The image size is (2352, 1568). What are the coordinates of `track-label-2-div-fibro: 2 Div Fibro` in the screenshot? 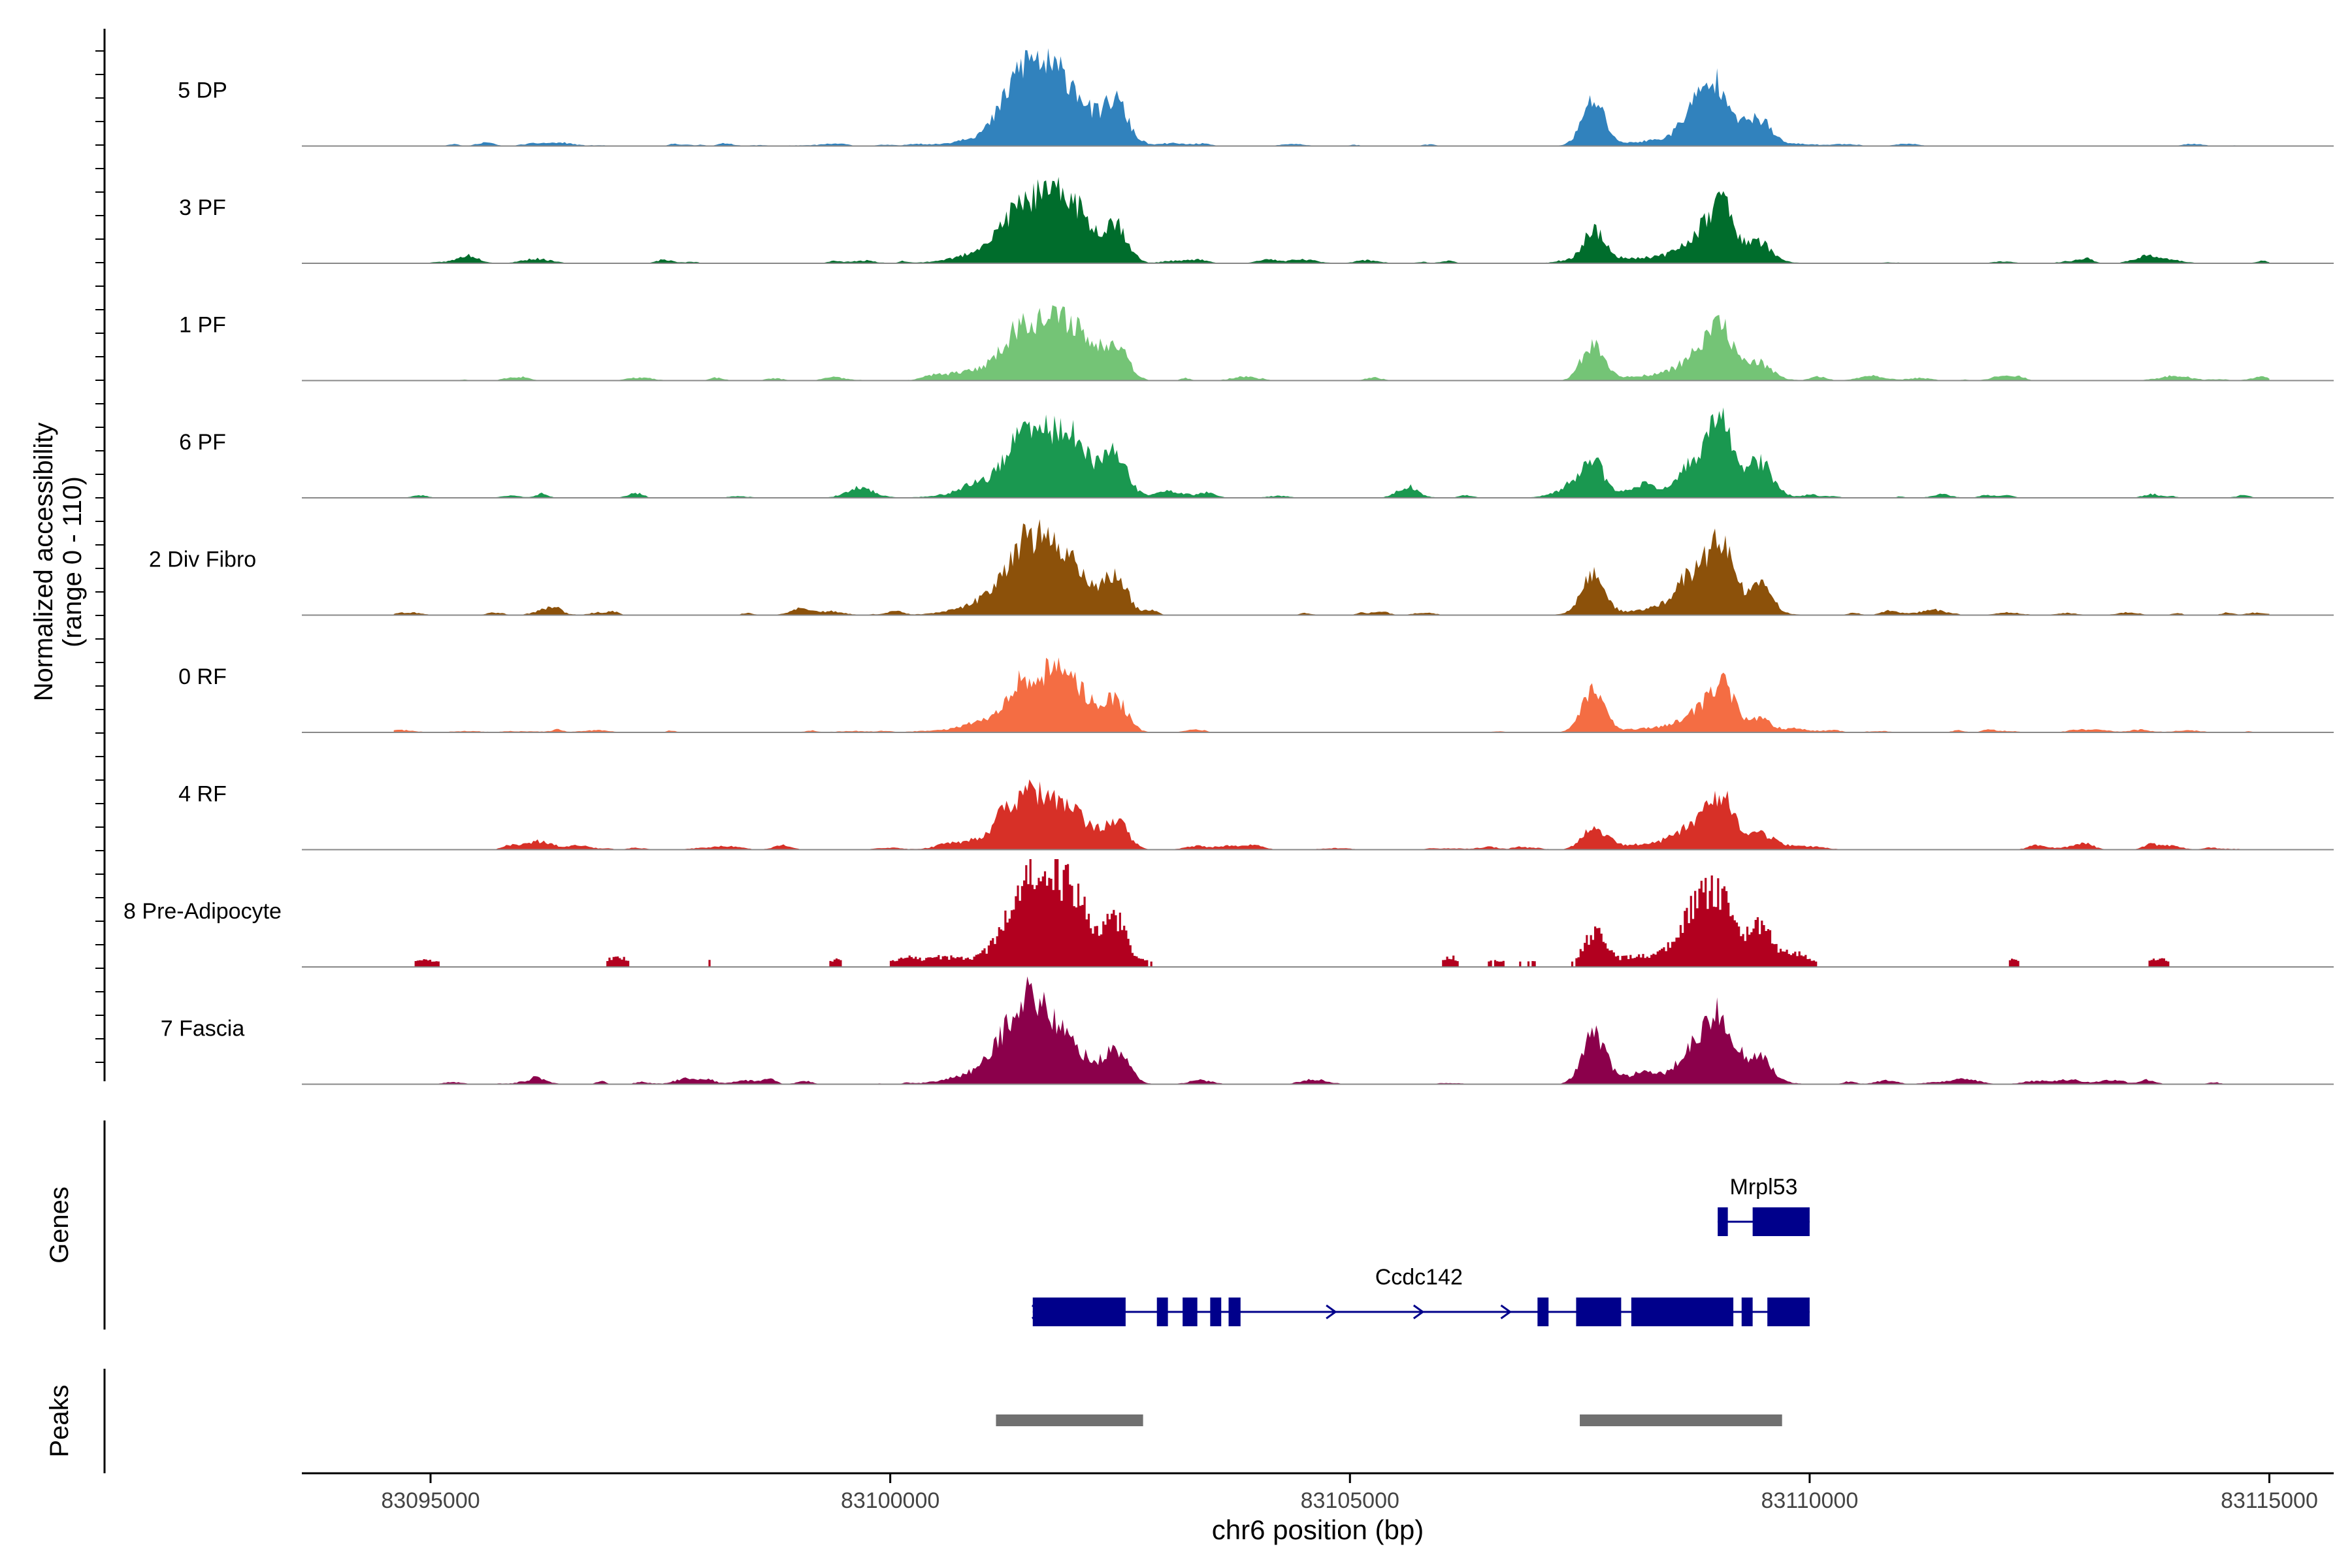 It's located at (202, 559).